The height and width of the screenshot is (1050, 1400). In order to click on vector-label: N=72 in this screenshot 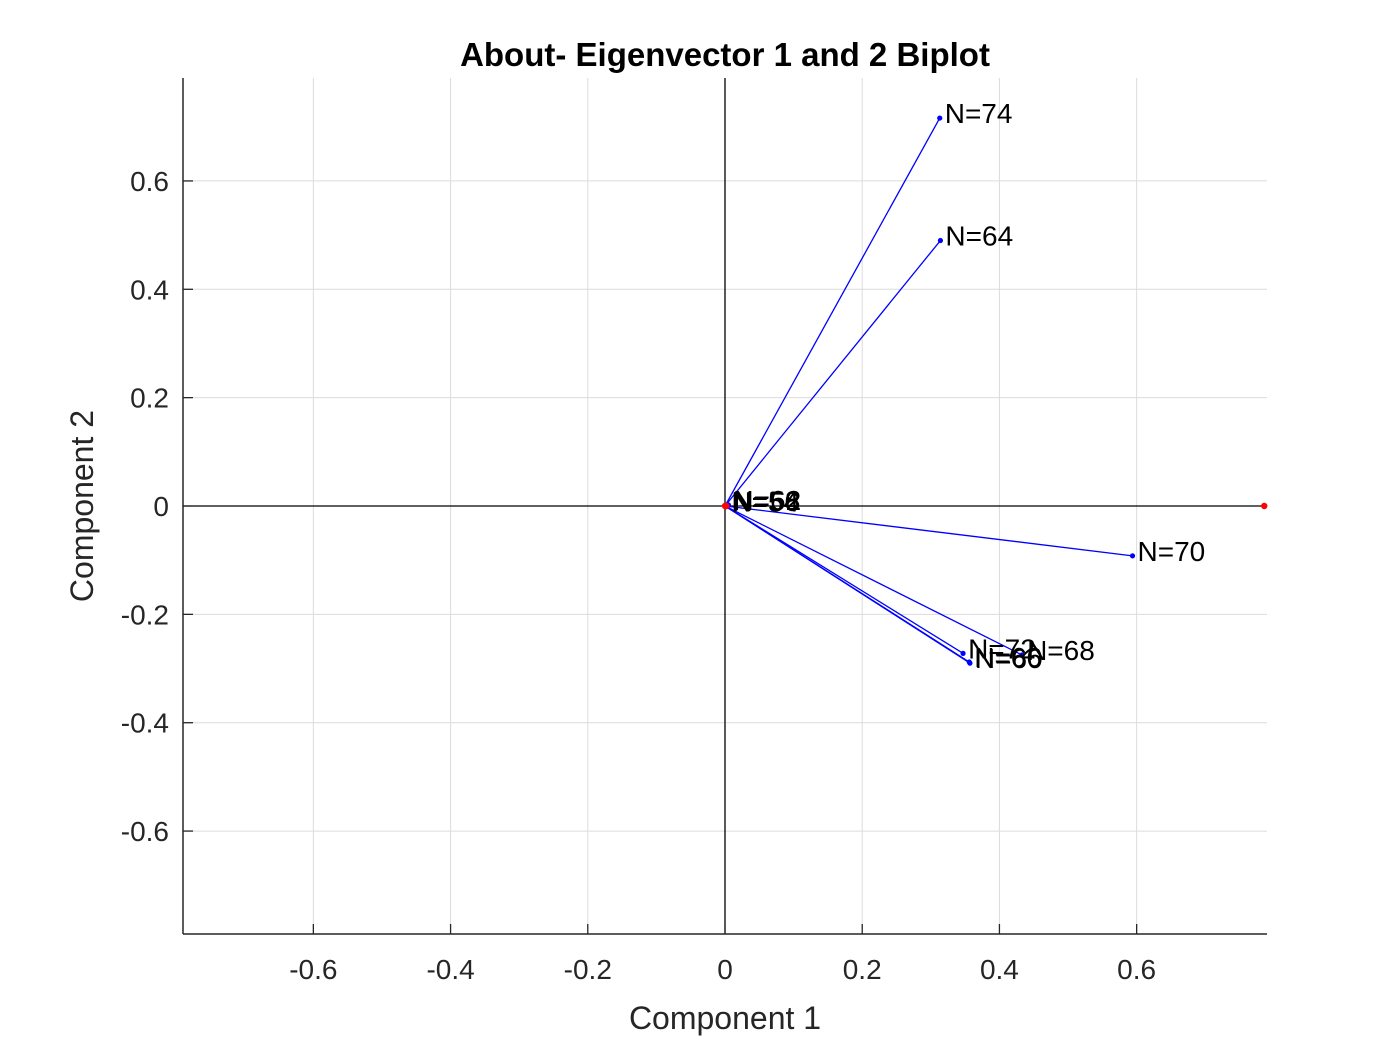, I will do `click(1002, 648)`.